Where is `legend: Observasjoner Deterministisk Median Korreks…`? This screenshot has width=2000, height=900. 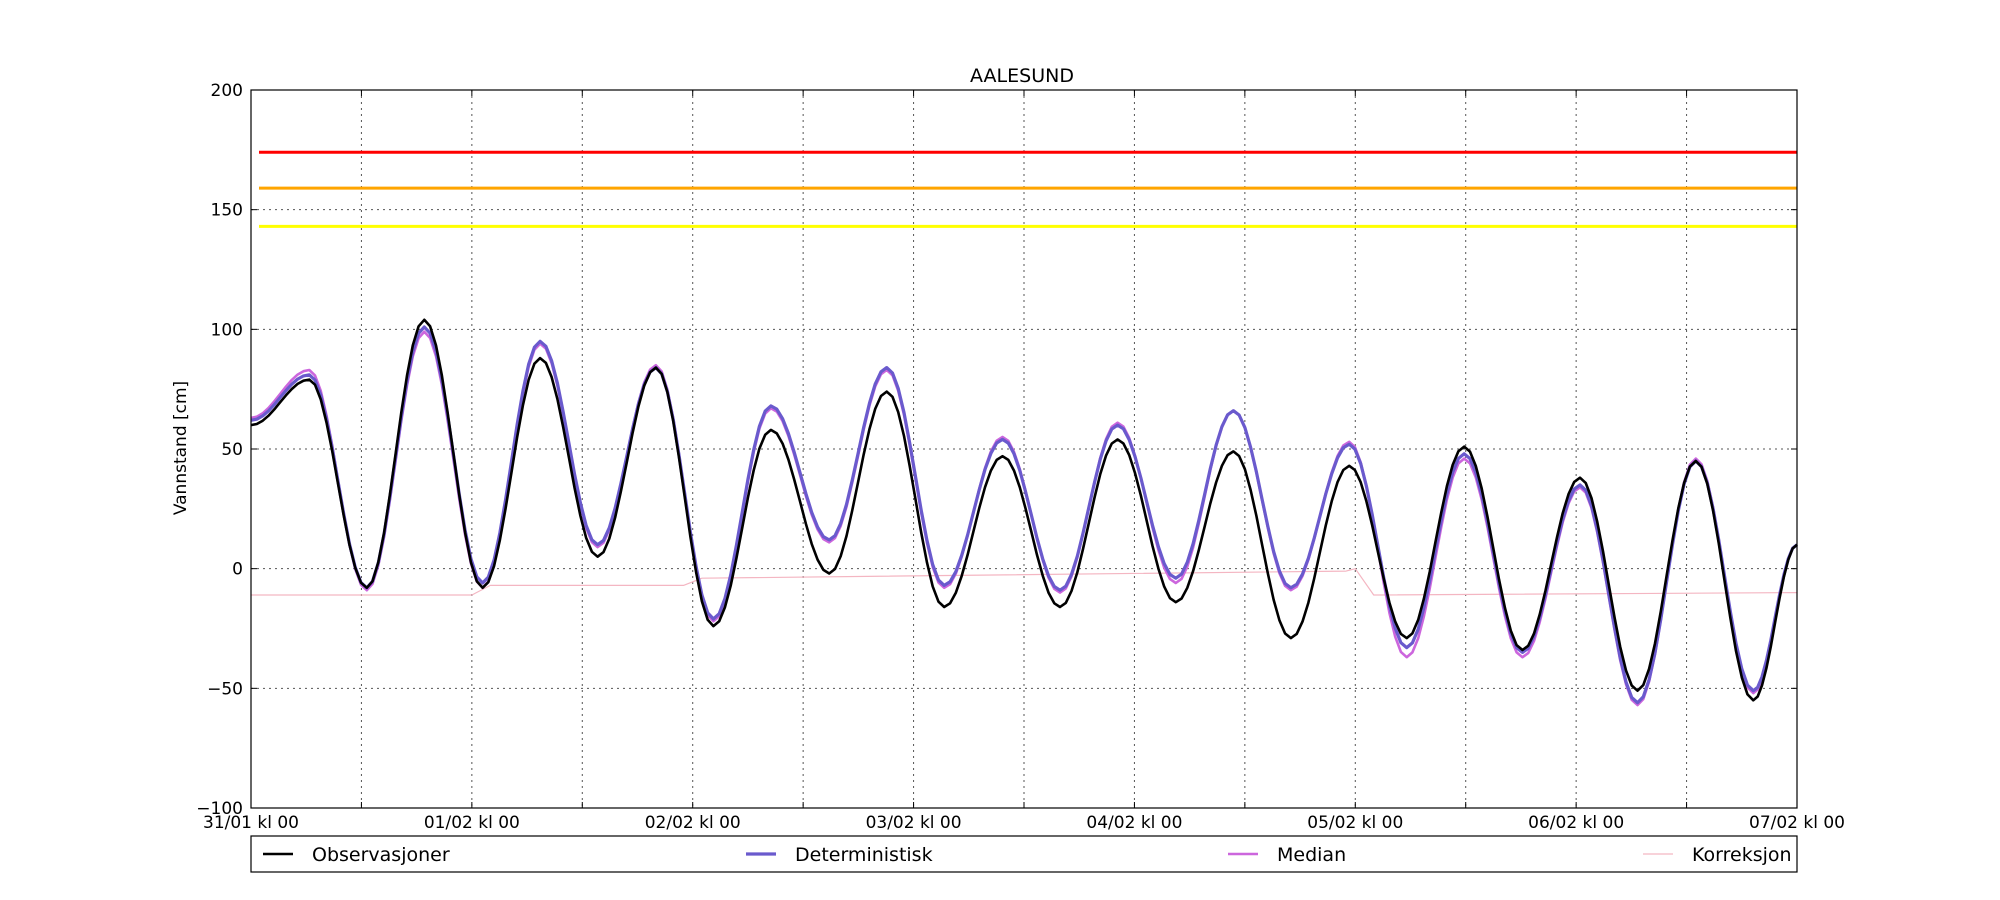
legend: Observasjoner Deterministisk Median Korreks… is located at coordinates (1024, 854).